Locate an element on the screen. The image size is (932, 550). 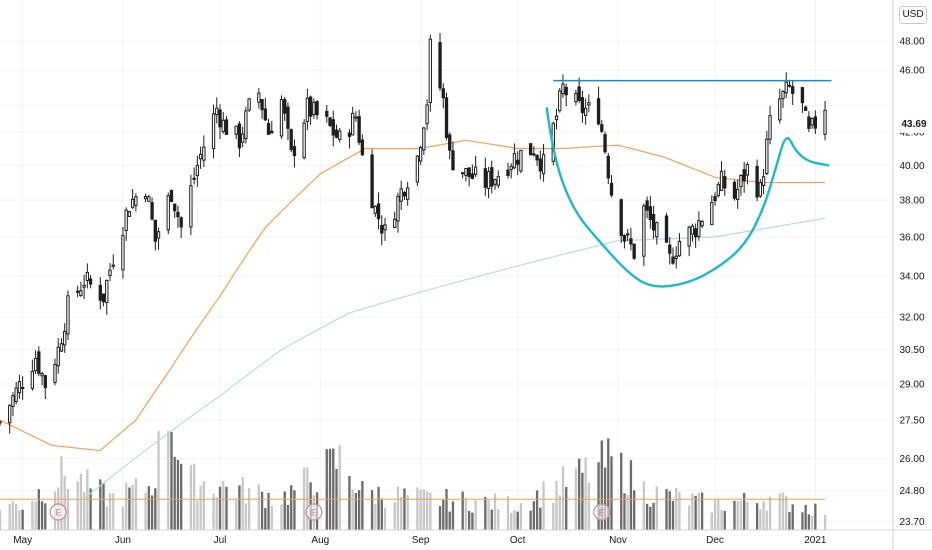
time-tick-label: May is located at coordinates (22, 540).